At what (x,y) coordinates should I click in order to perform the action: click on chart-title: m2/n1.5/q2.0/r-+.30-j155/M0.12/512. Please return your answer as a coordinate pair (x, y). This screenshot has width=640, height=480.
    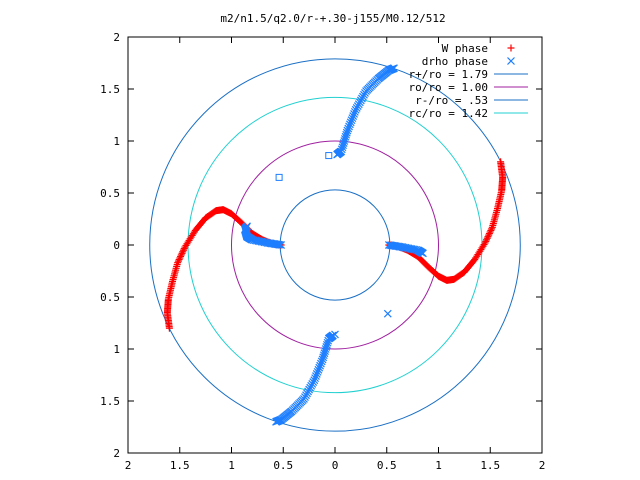
    Looking at the image, I should click on (332, 18).